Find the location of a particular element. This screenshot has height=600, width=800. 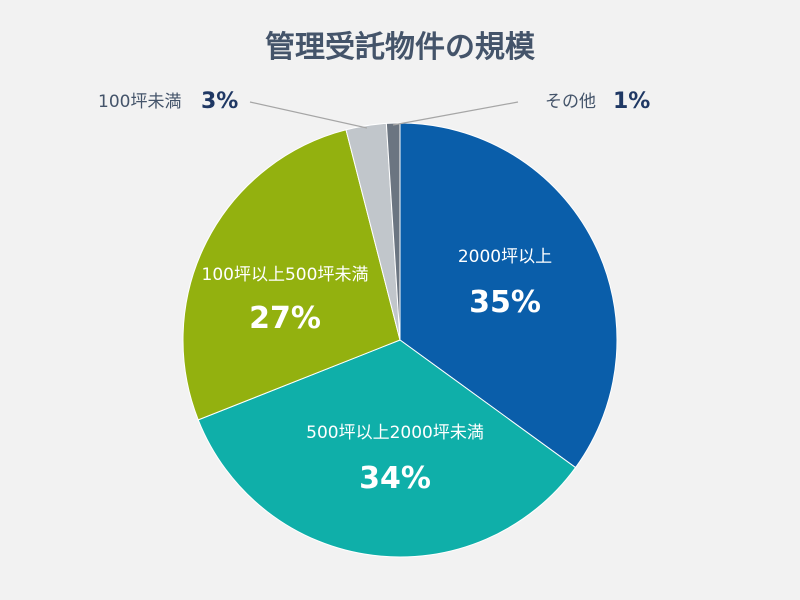

slice-label-5: その他 is located at coordinates (570, 102).